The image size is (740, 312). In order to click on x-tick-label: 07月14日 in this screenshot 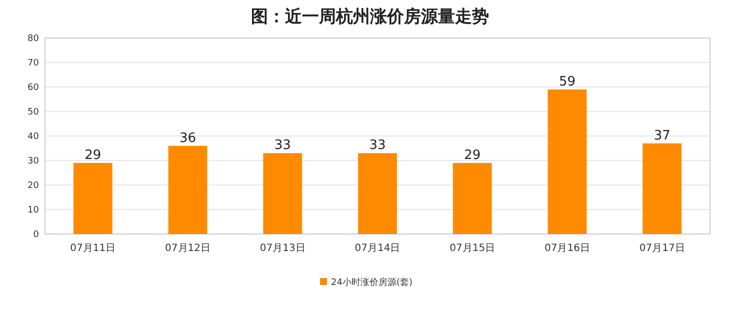, I will do `click(377, 248)`.